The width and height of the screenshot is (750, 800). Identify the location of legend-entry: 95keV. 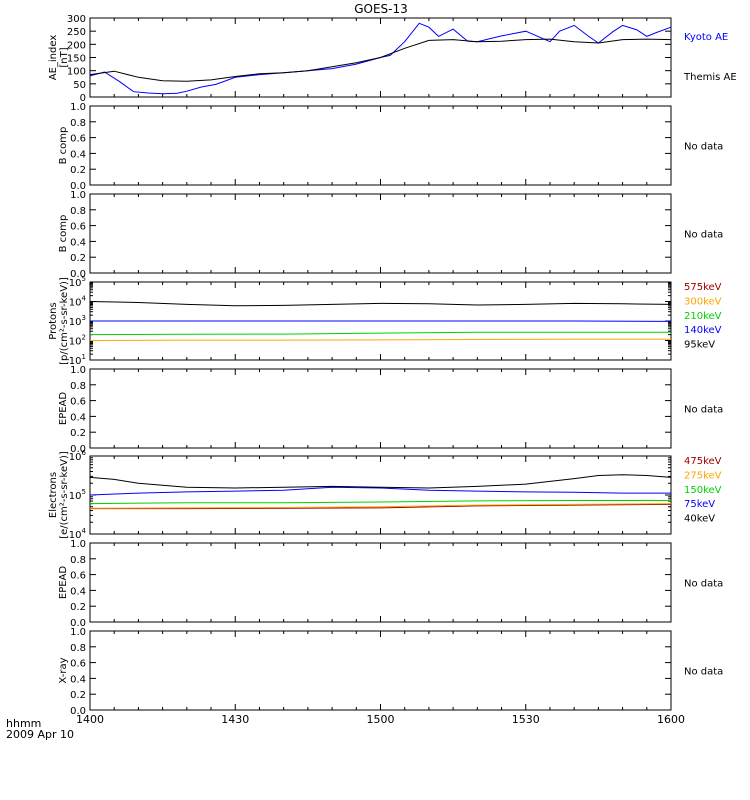
(699, 345).